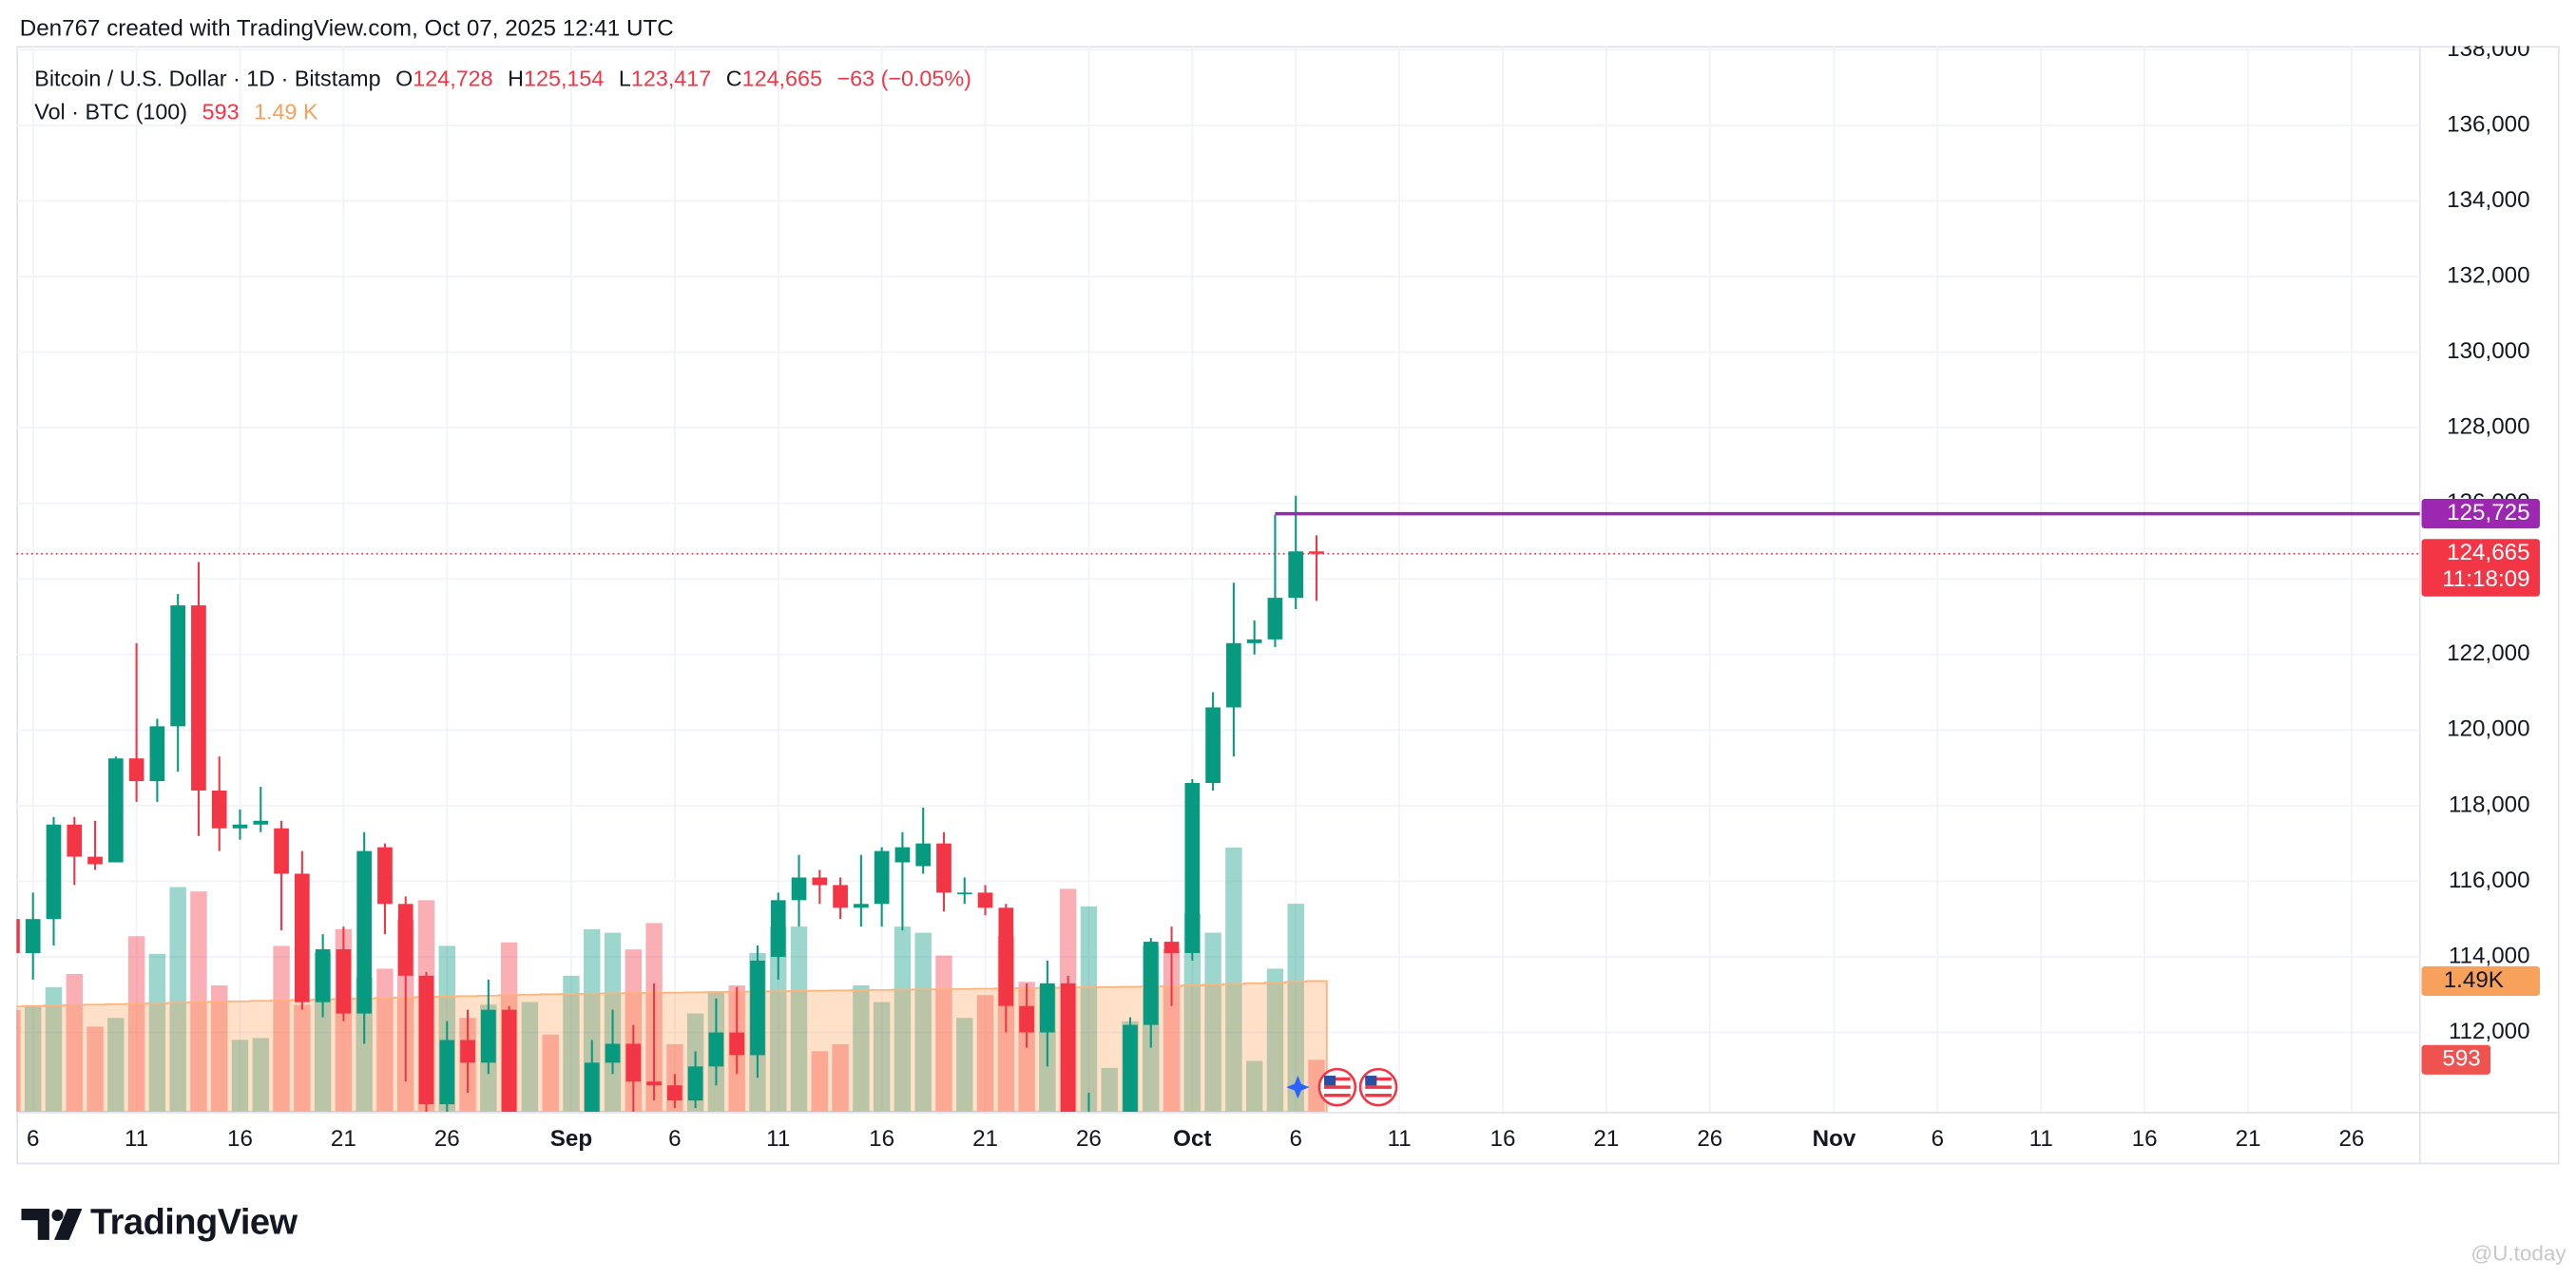  Describe the element at coordinates (734, 79) in the screenshot. I see `legend-key: C` at that location.